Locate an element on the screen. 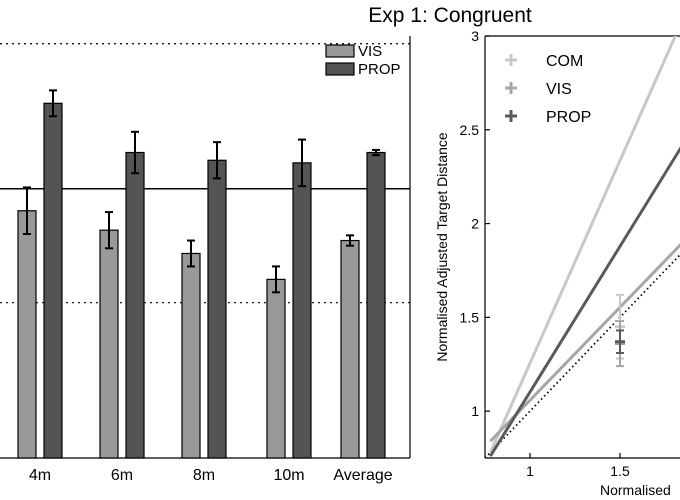  bar-prop-10m is located at coordinates (302, 310).